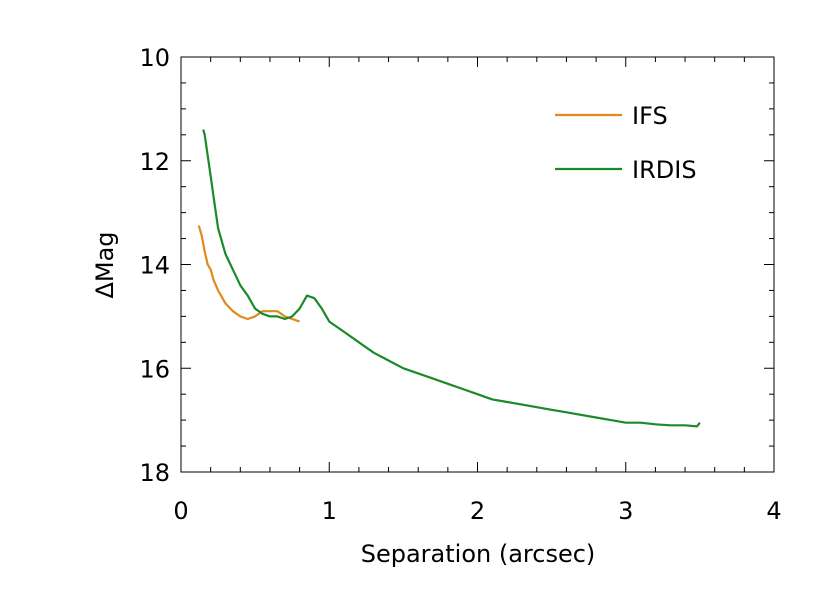 Image resolution: width=830 pixels, height=593 pixels. What do you see at coordinates (329, 511) in the screenshot?
I see `x-tick-label: 1` at bounding box center [329, 511].